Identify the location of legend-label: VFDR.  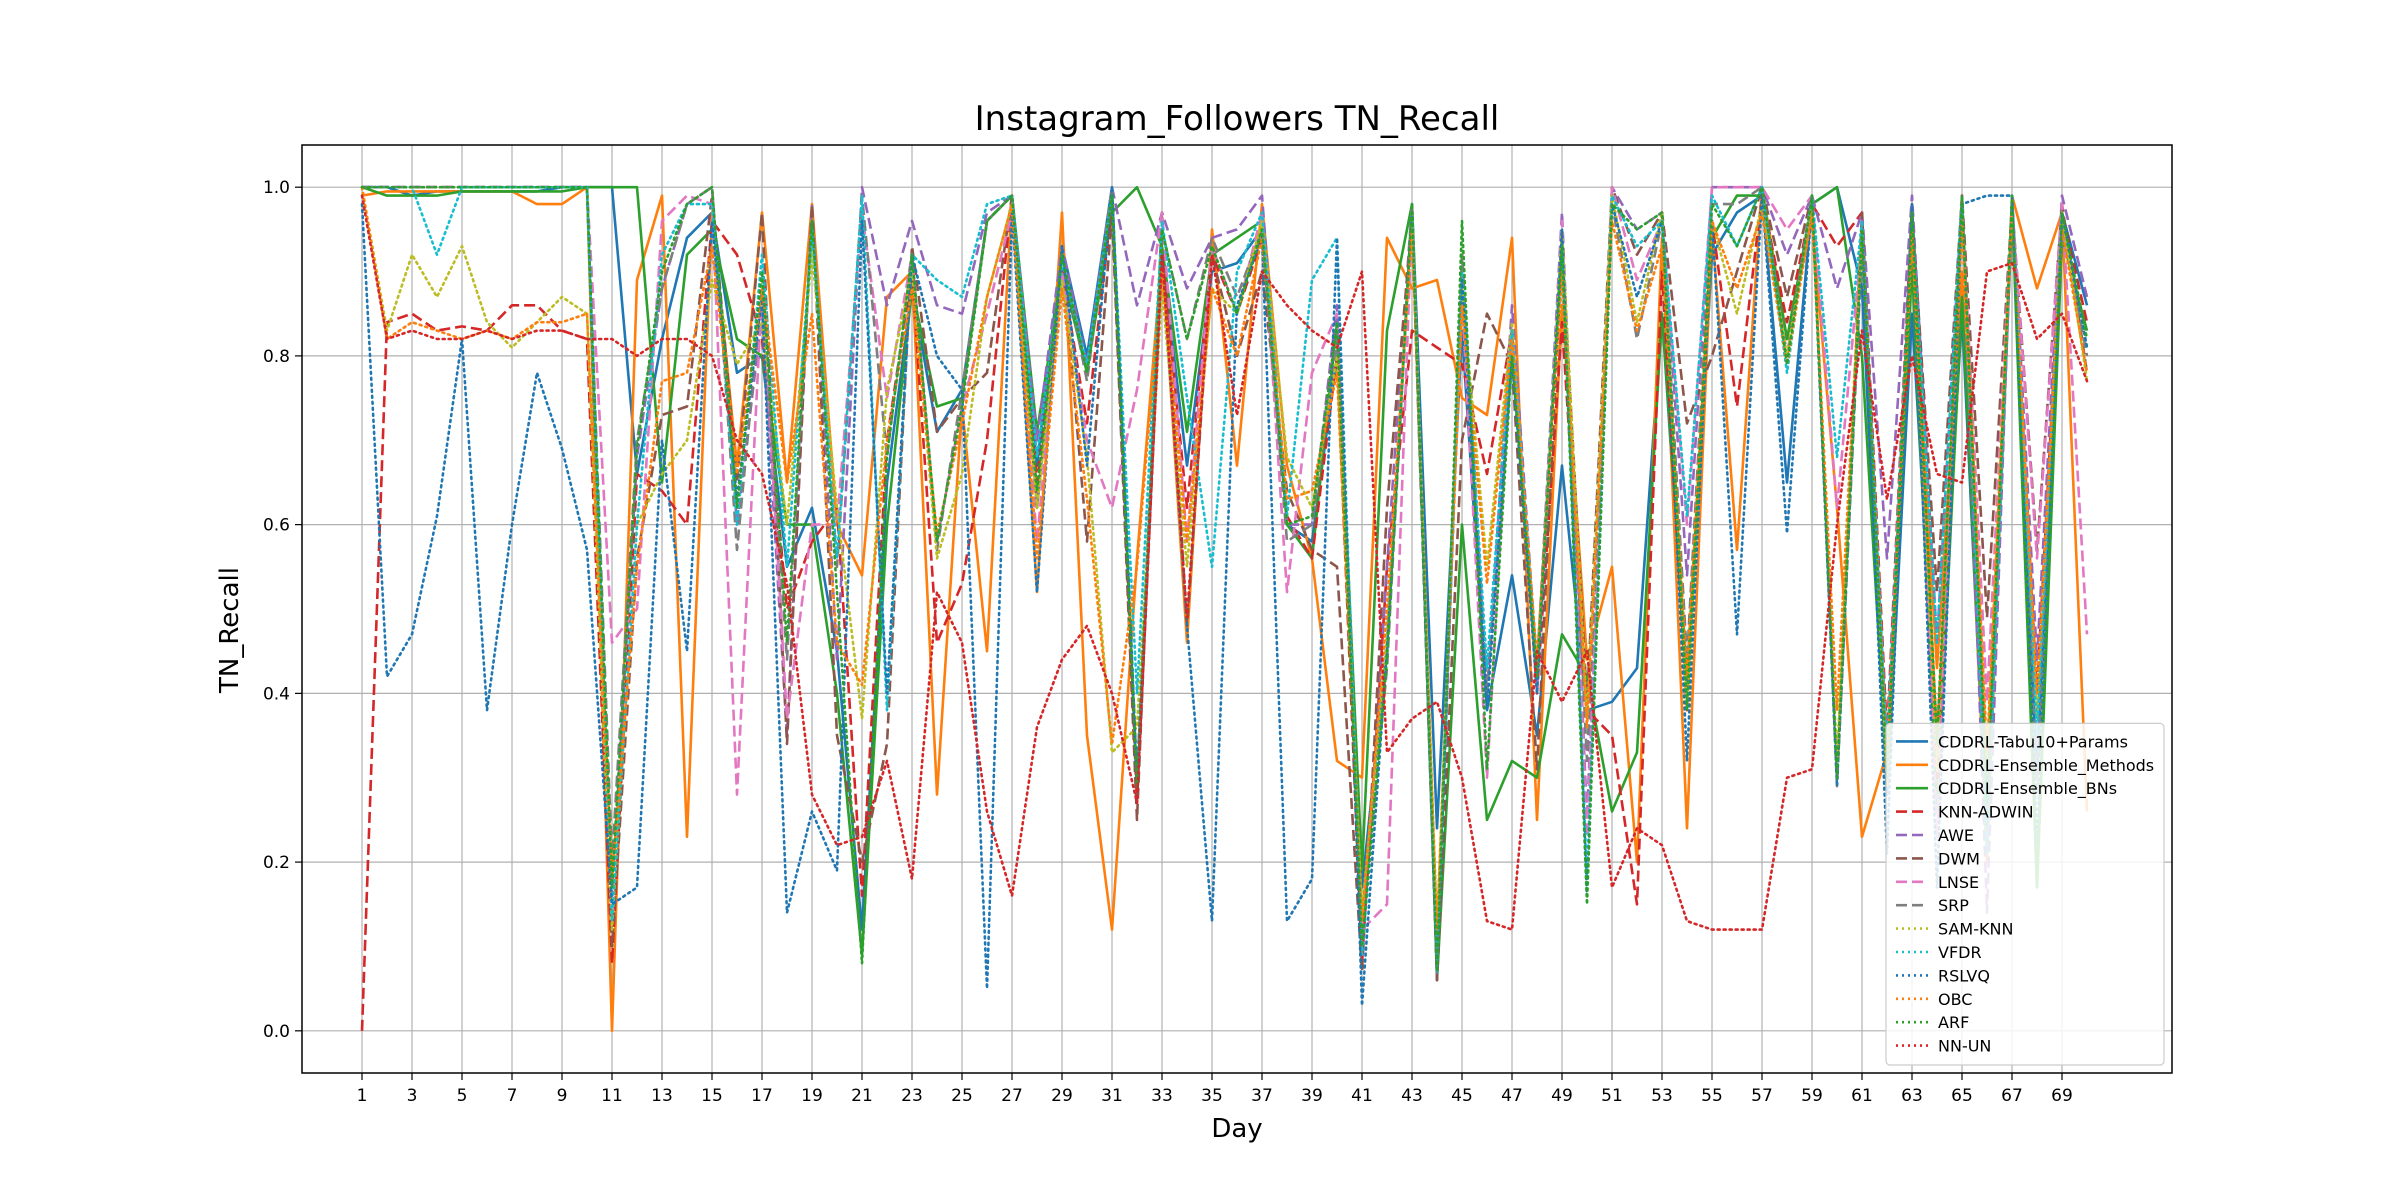
(1960, 952).